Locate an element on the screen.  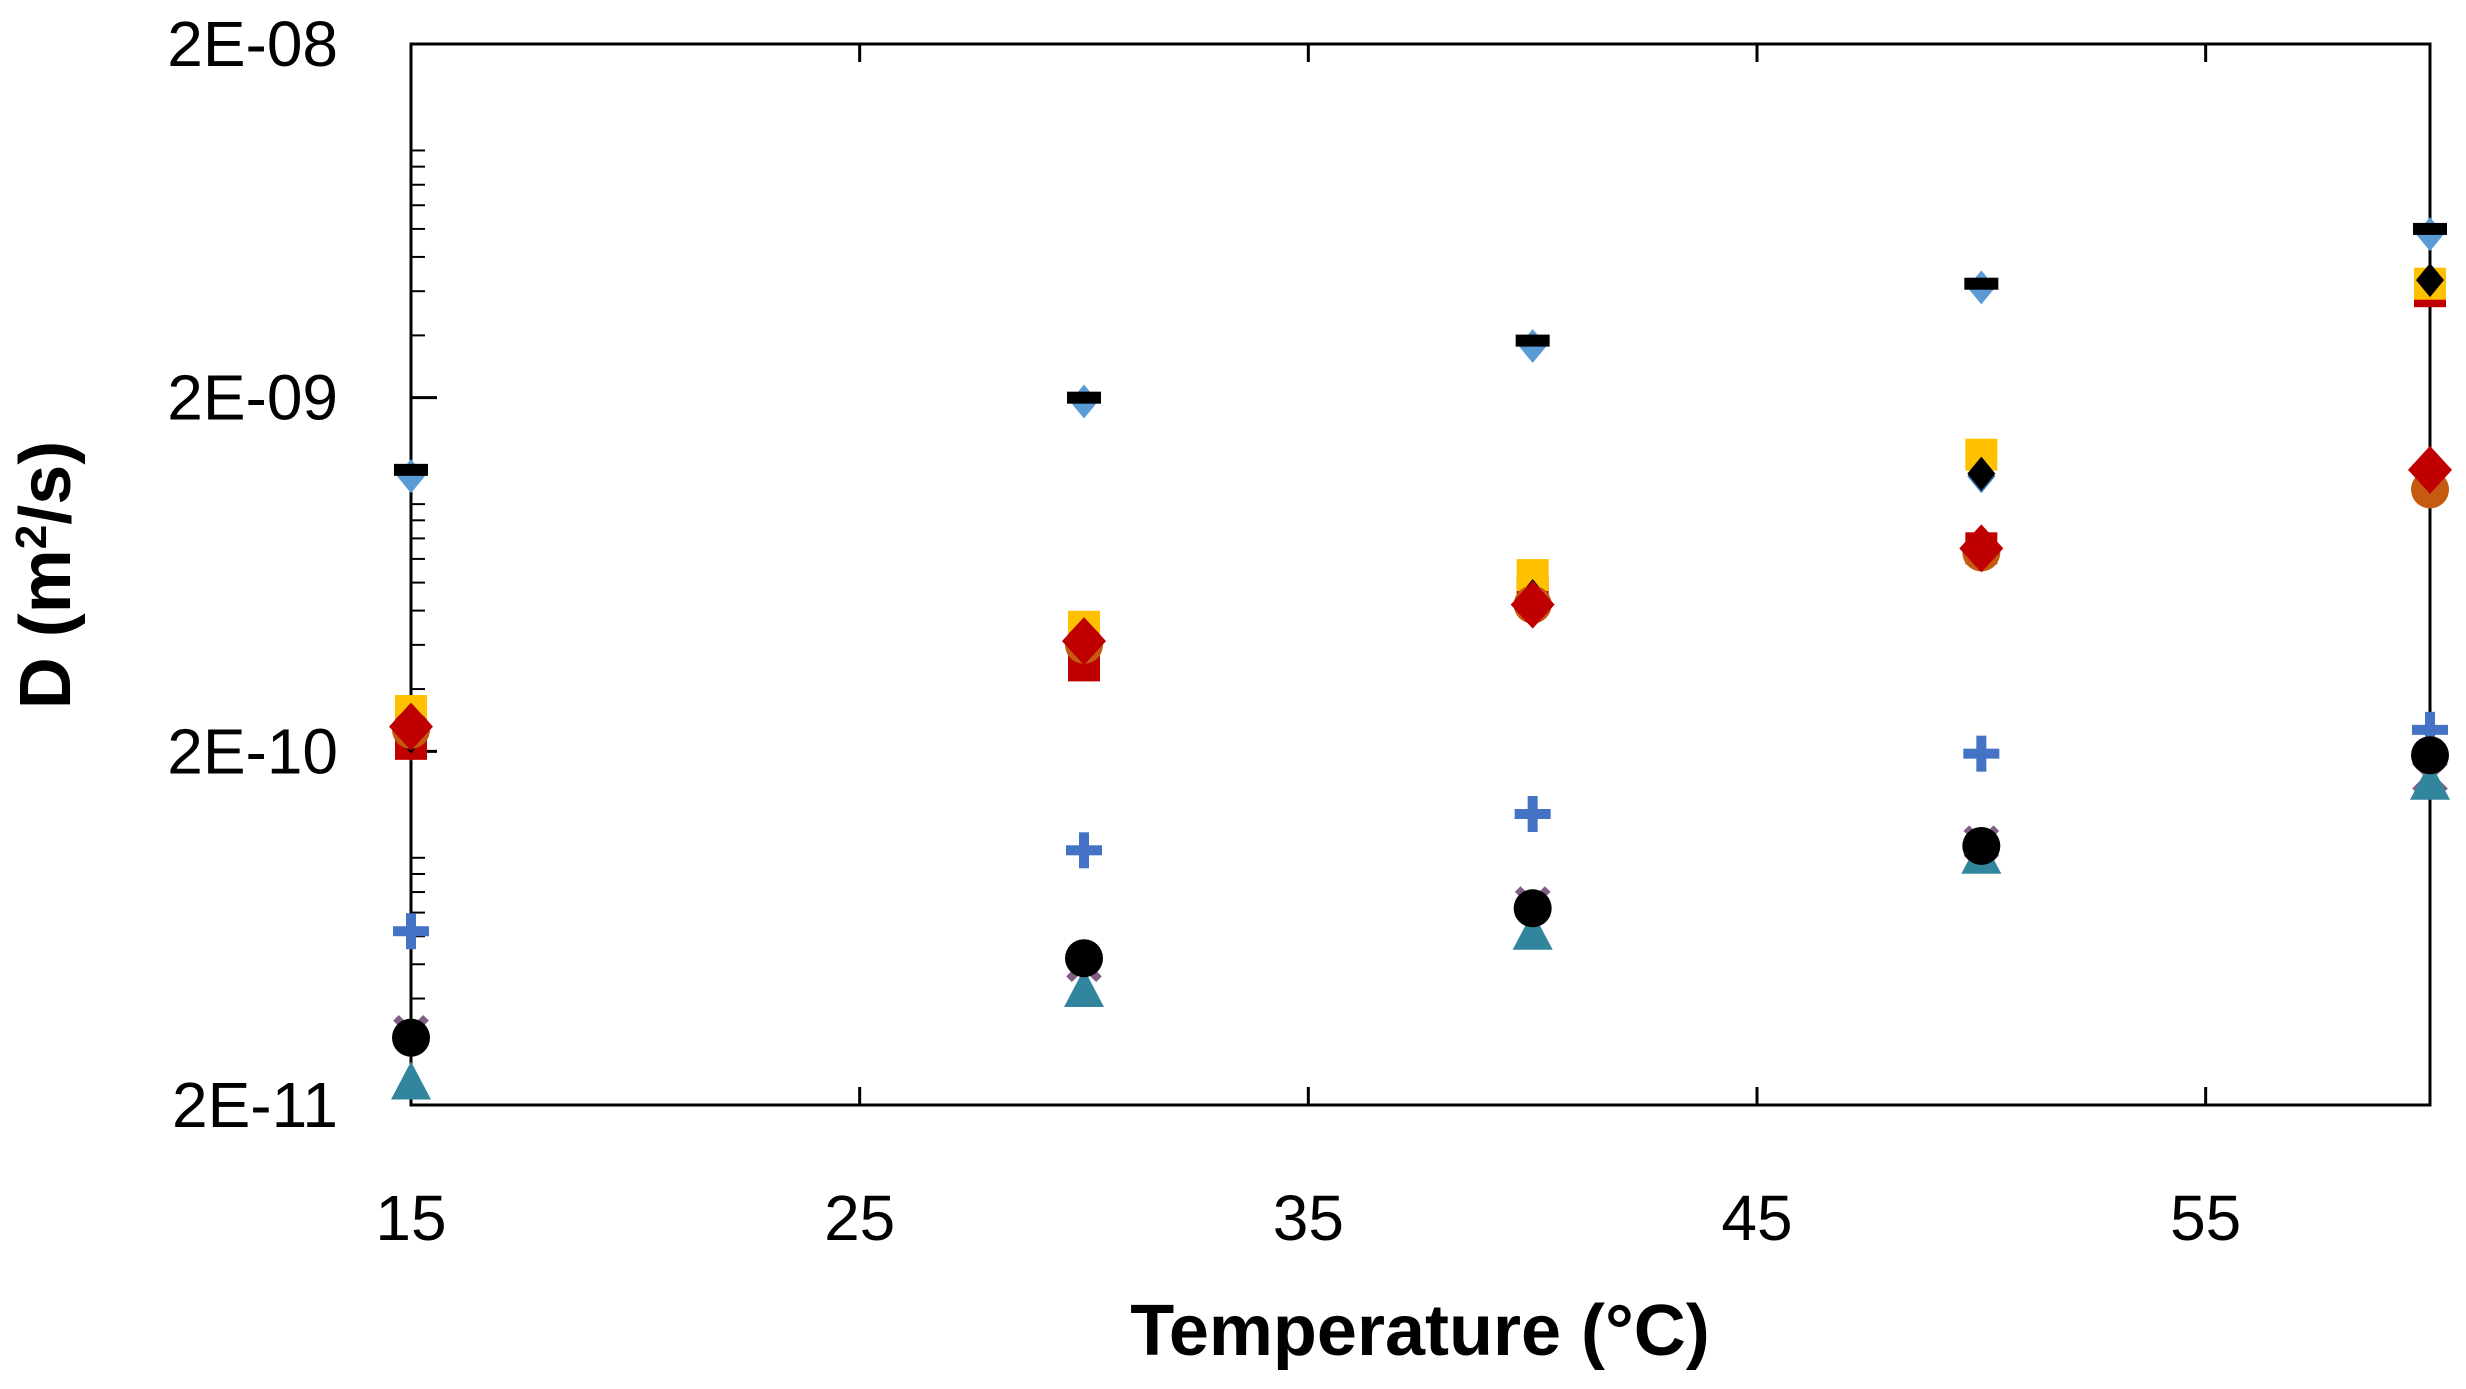
x-tick-label: 15 is located at coordinates (410, 1218).